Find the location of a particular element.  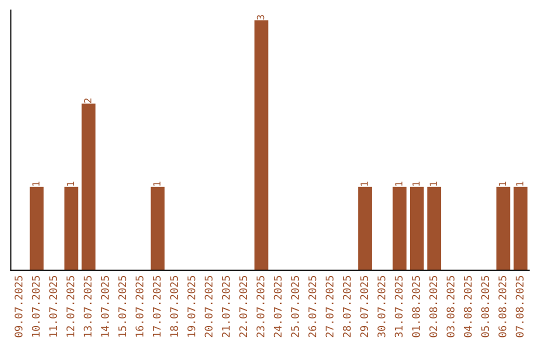

x-tick-label: 23.07.2025 is located at coordinates (260, 307).